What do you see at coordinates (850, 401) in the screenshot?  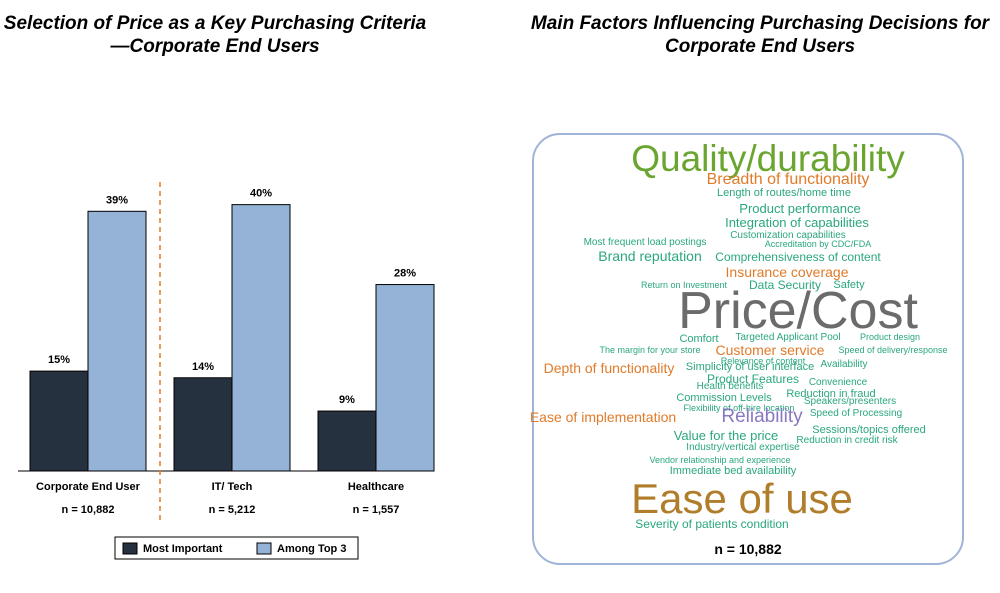 I see `word-cloud-term: Speakers/presenters` at bounding box center [850, 401].